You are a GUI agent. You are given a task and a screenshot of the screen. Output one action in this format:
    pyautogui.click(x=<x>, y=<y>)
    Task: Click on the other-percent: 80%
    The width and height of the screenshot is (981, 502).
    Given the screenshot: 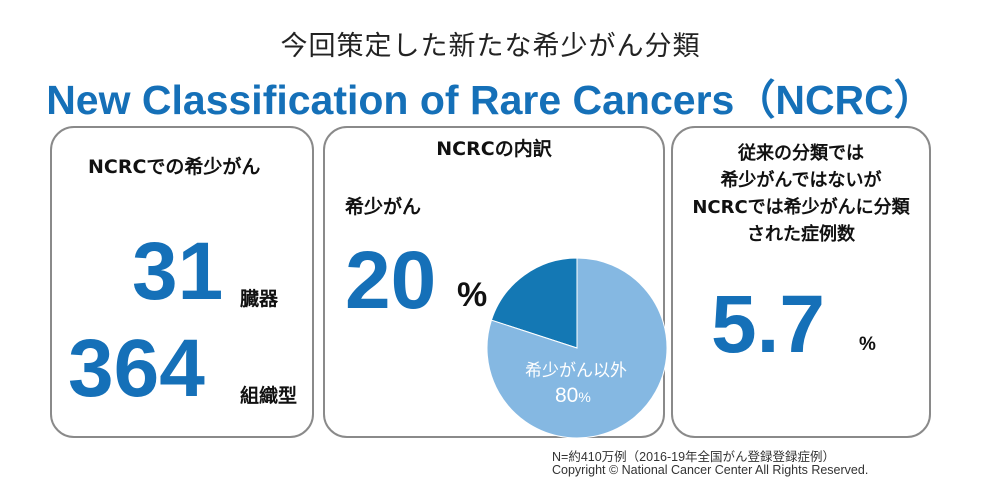 What is the action you would take?
    pyautogui.click(x=573, y=396)
    